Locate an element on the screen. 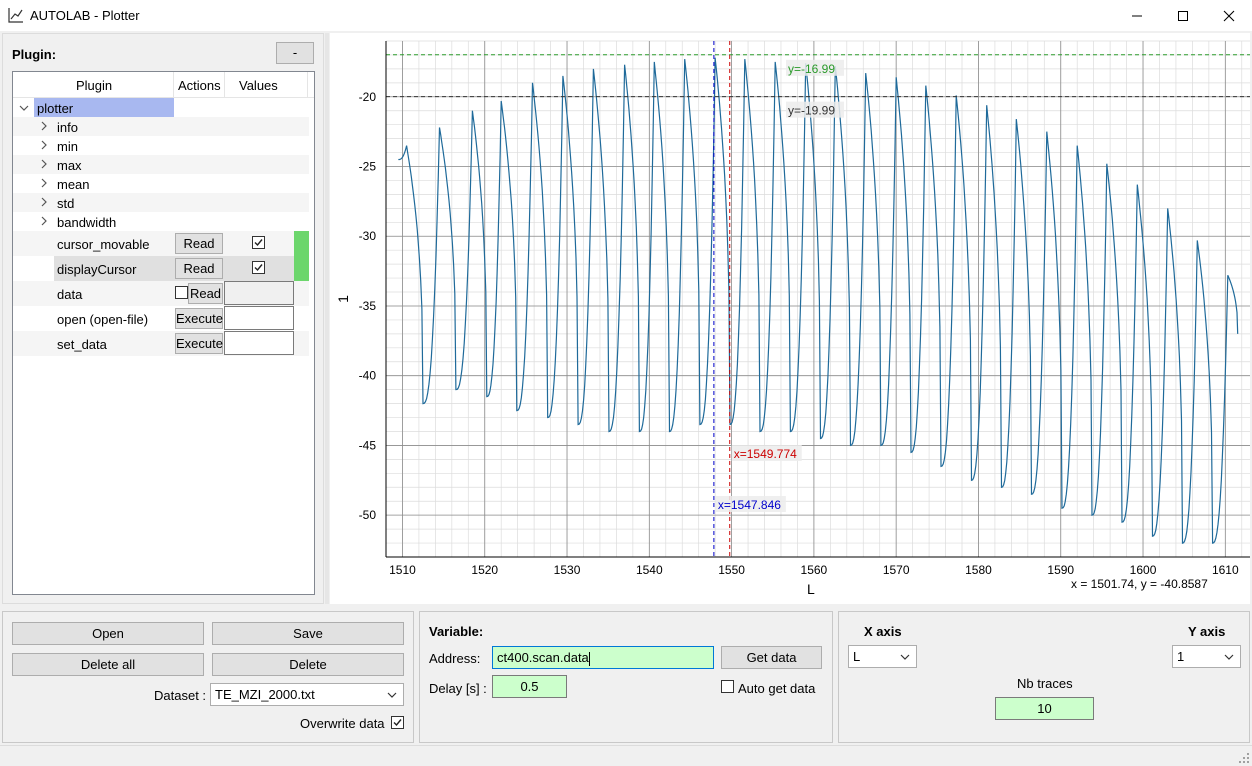 This screenshot has height=766, width=1252. y-tick-label: -25 is located at coordinates (368, 167).